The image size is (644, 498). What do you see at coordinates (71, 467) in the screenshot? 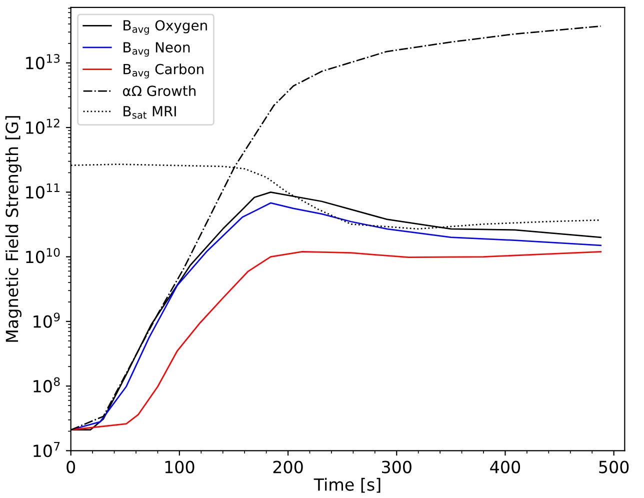
I see `x-tick-label: 0` at bounding box center [71, 467].